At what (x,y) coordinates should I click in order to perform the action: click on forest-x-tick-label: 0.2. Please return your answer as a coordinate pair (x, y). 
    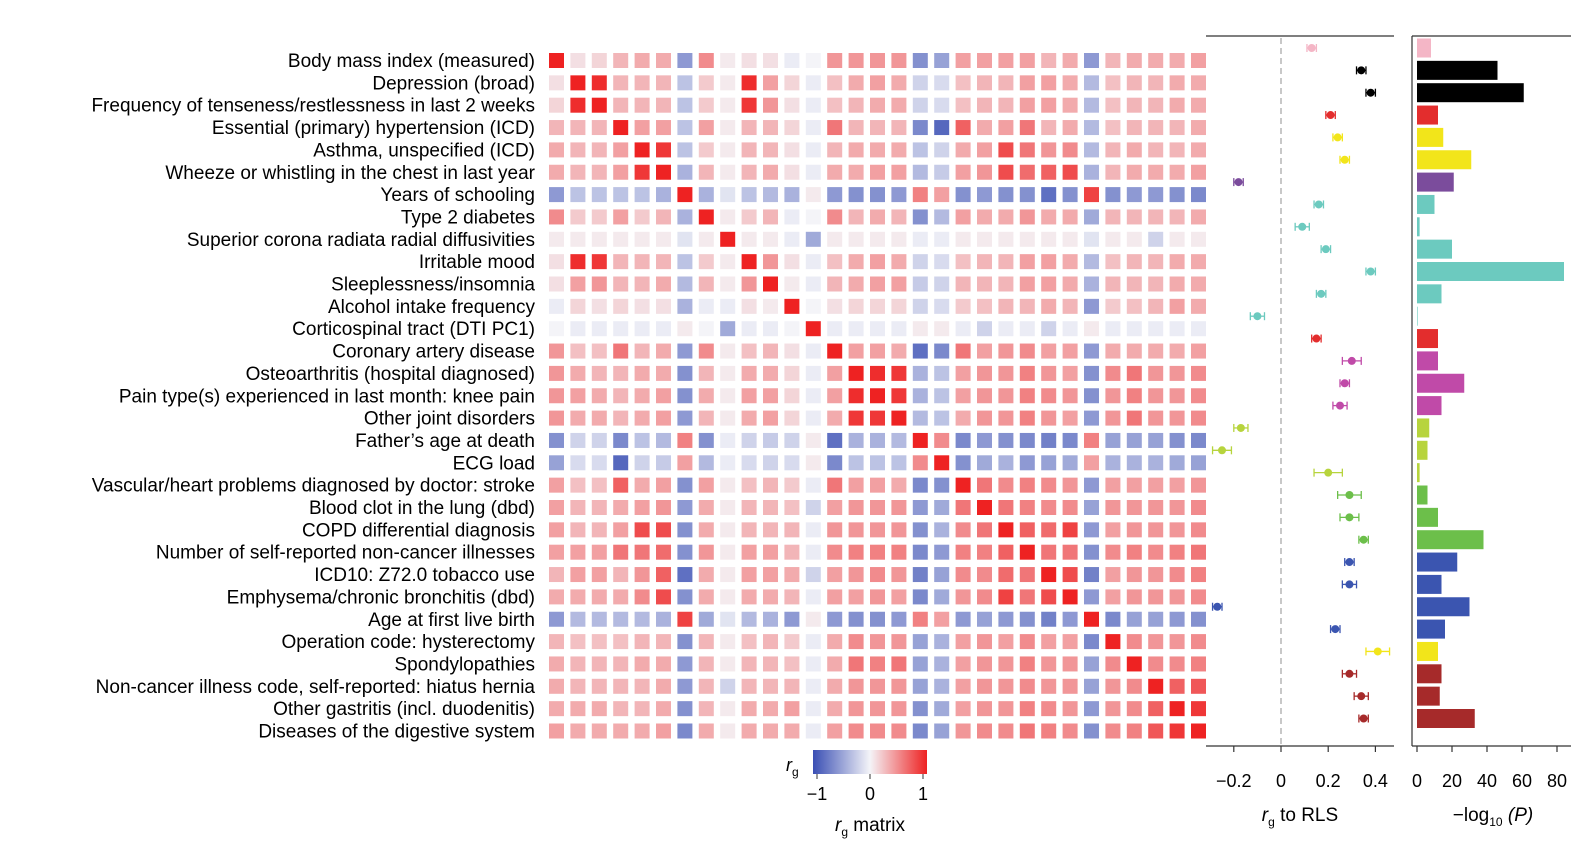
    Looking at the image, I should click on (1328, 781).